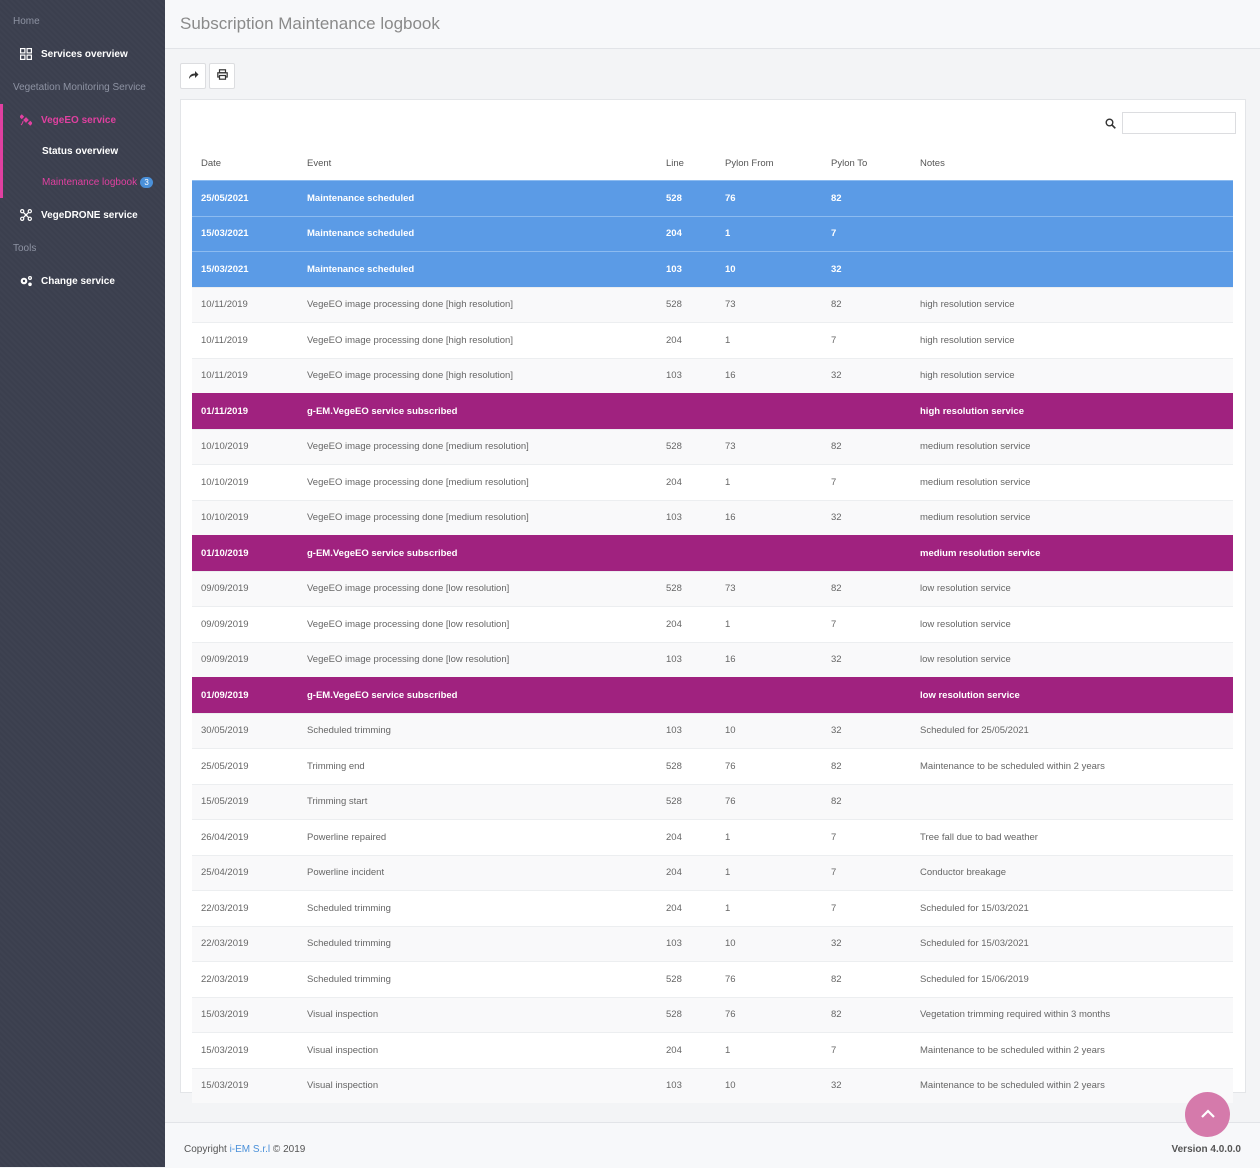 The image size is (1260, 1168). What do you see at coordinates (211, 163) in the screenshot?
I see `column-header-date: Date` at bounding box center [211, 163].